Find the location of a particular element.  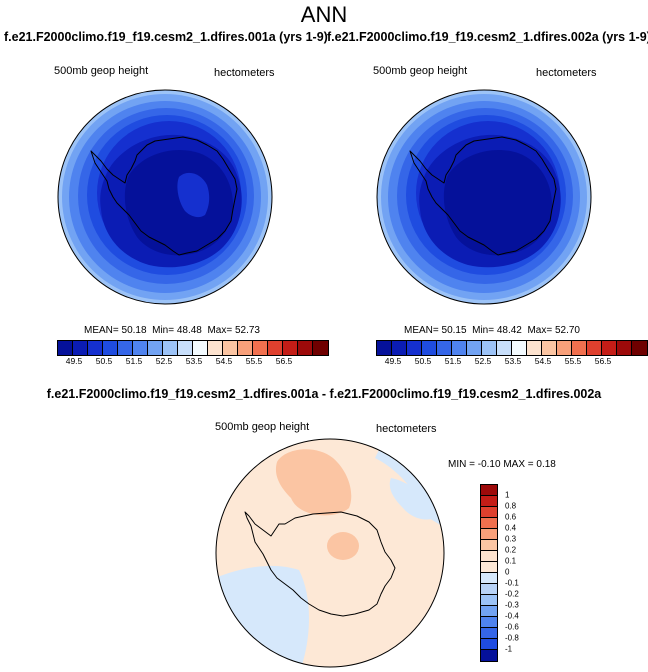

colorbar-tick-label: -0.1 is located at coordinates (512, 583).